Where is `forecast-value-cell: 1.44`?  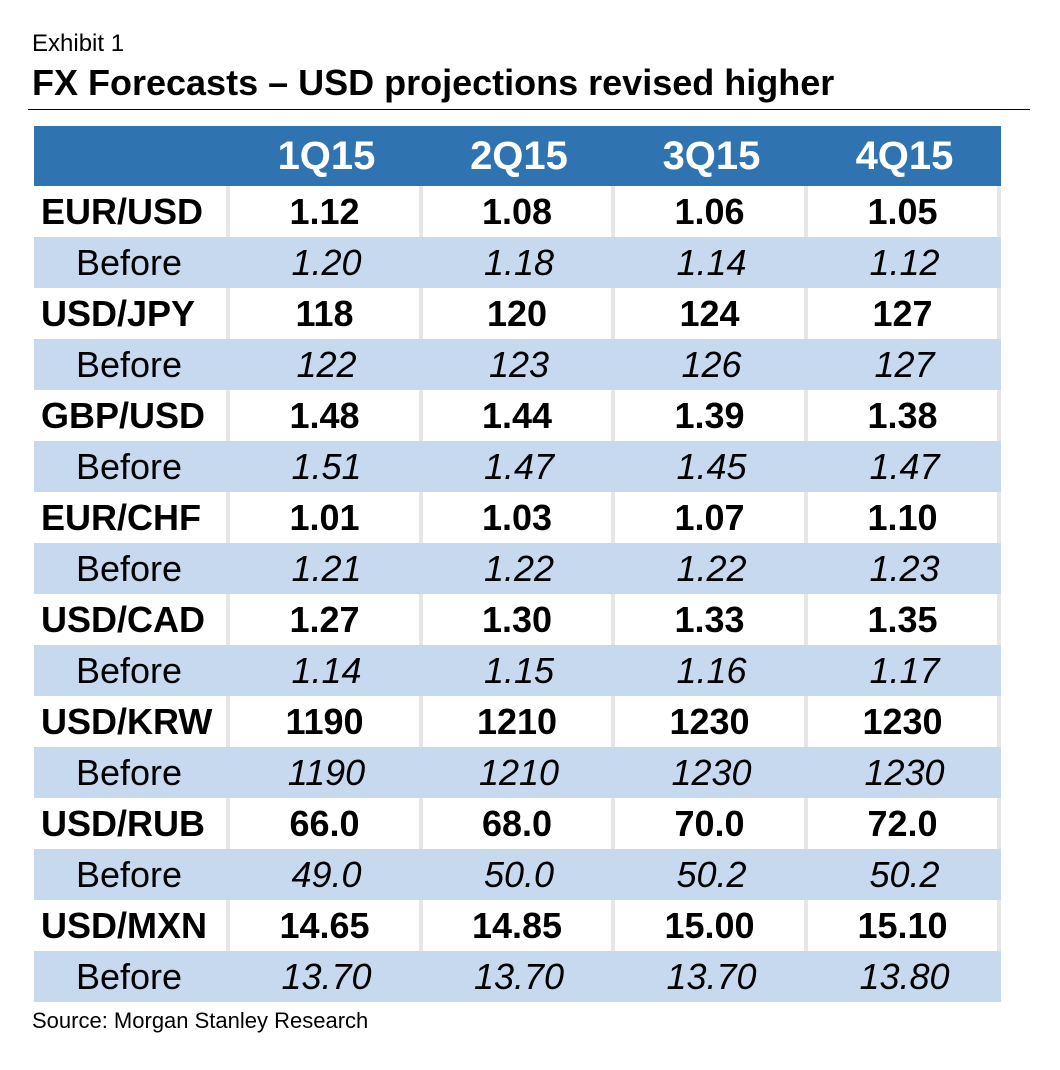 forecast-value-cell: 1.44 is located at coordinates (519, 415).